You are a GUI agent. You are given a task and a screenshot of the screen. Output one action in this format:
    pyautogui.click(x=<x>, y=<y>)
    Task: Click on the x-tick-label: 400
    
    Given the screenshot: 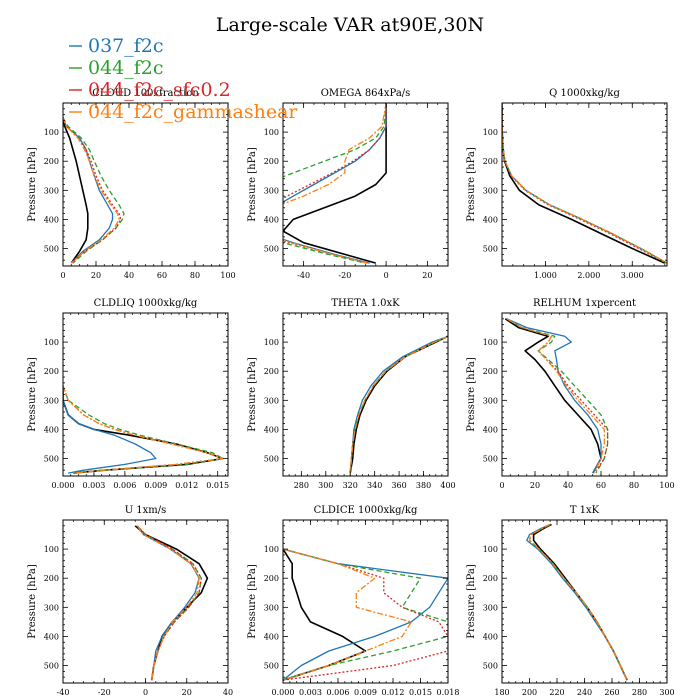 What is the action you would take?
    pyautogui.click(x=447, y=485)
    